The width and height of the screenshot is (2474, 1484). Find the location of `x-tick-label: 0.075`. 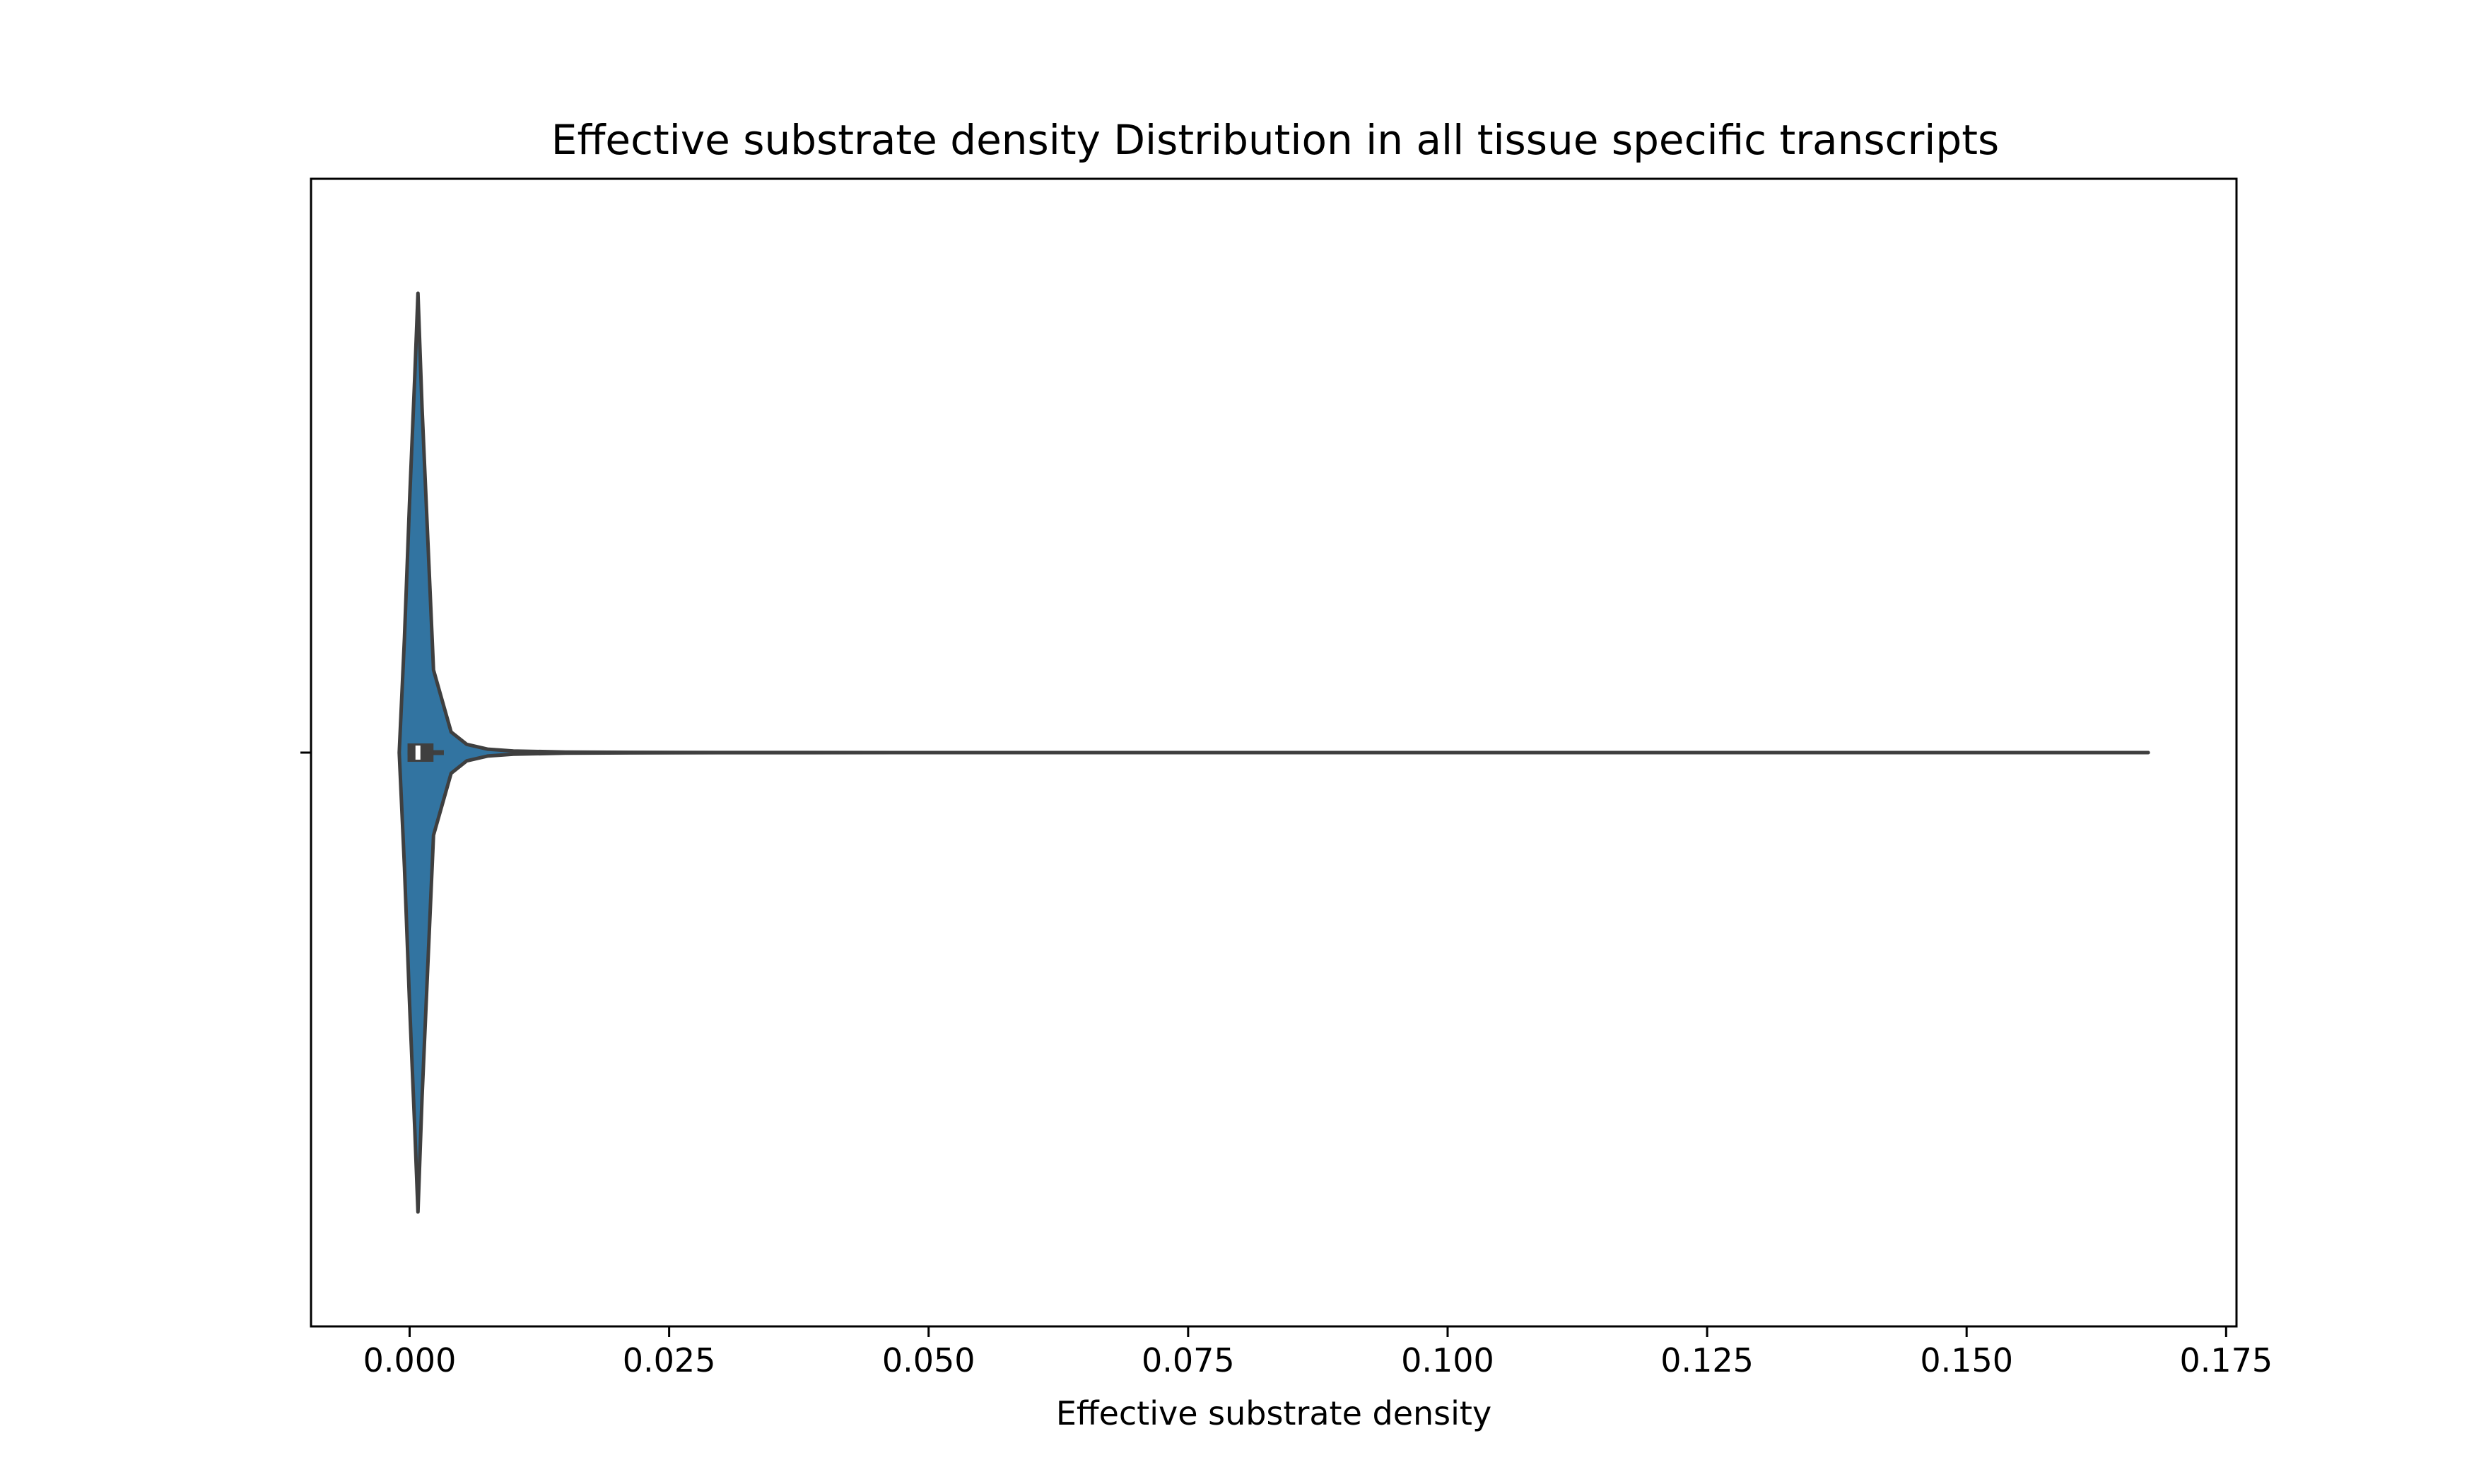

x-tick-label: 0.075 is located at coordinates (1188, 1360).